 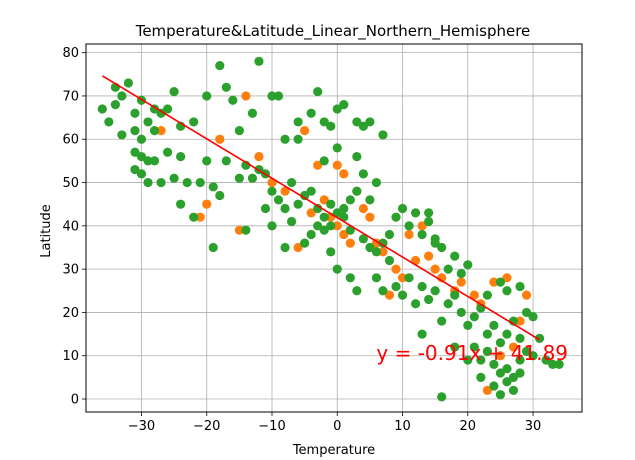 I want to click on y-tick-label: 10, so click(x=70, y=356).